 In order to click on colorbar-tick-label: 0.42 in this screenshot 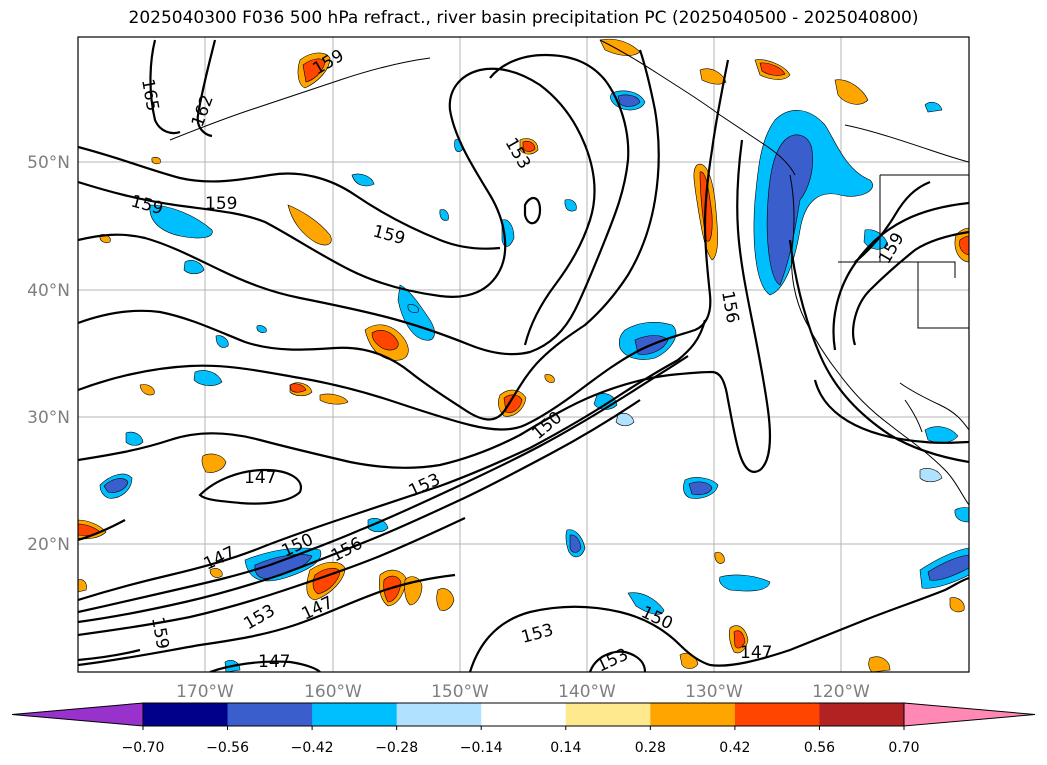, I will do `click(734, 748)`.